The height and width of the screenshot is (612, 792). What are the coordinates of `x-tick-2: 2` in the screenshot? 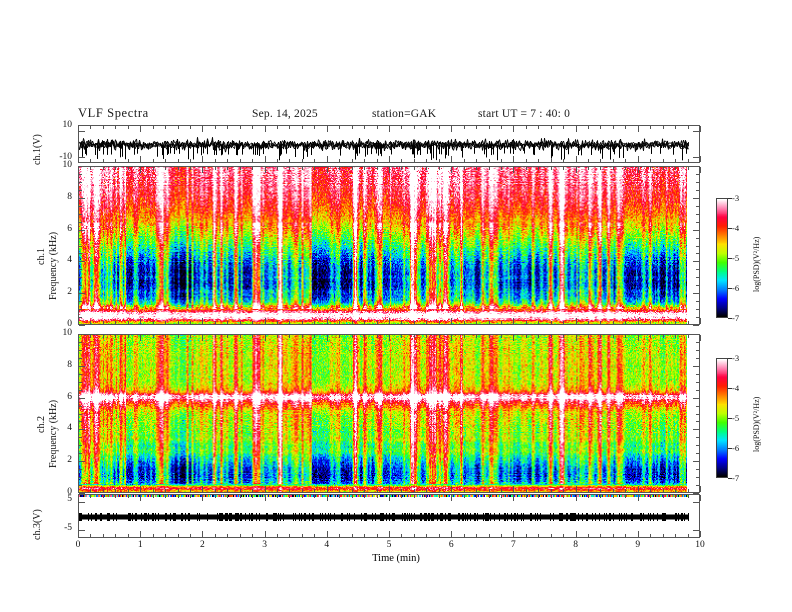 It's located at (202, 545).